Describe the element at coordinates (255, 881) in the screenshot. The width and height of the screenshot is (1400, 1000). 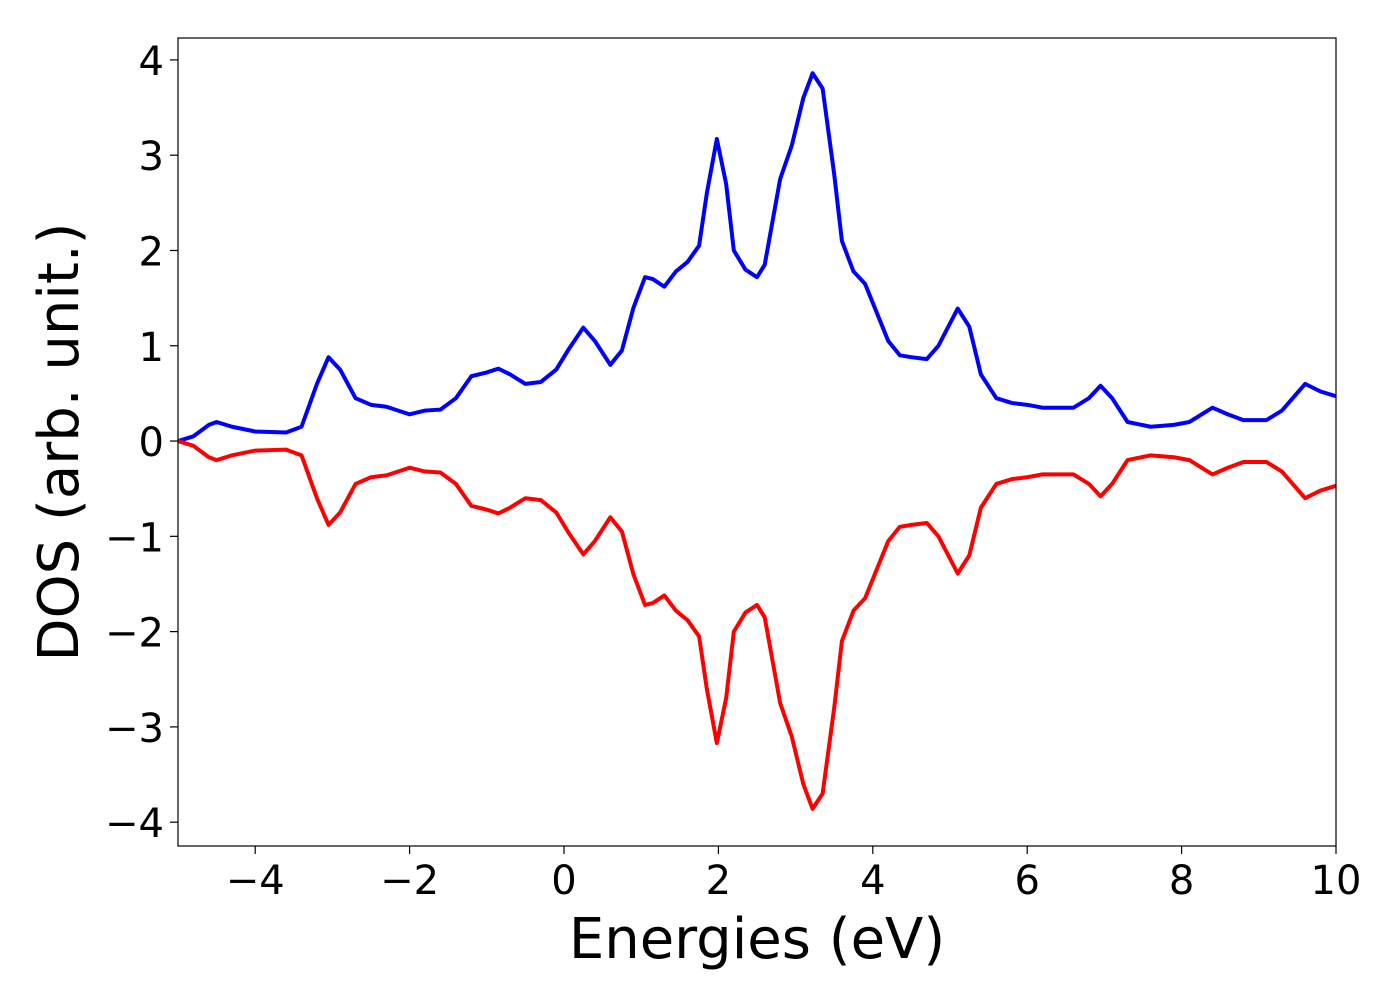
I see `x-tick-label: −4` at that location.